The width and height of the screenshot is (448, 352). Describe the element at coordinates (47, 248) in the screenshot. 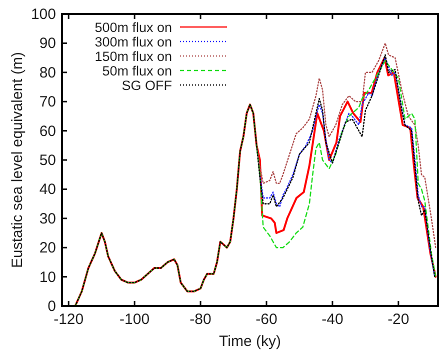

I see `y-tick-label: 20` at that location.